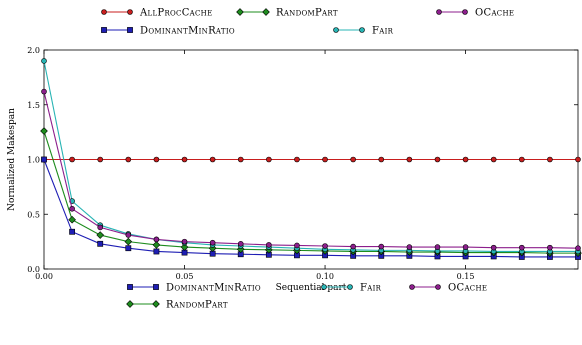 This screenshot has width=582, height=345. What do you see at coordinates (311, 288) in the screenshot?
I see `x-axis-title: Sequential part` at bounding box center [311, 288].